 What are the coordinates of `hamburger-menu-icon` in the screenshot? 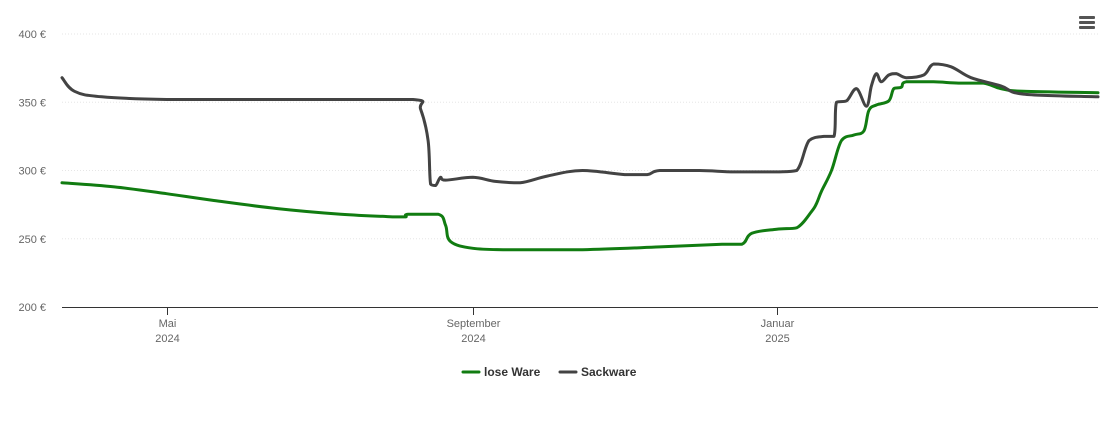 It's located at (1087, 22).